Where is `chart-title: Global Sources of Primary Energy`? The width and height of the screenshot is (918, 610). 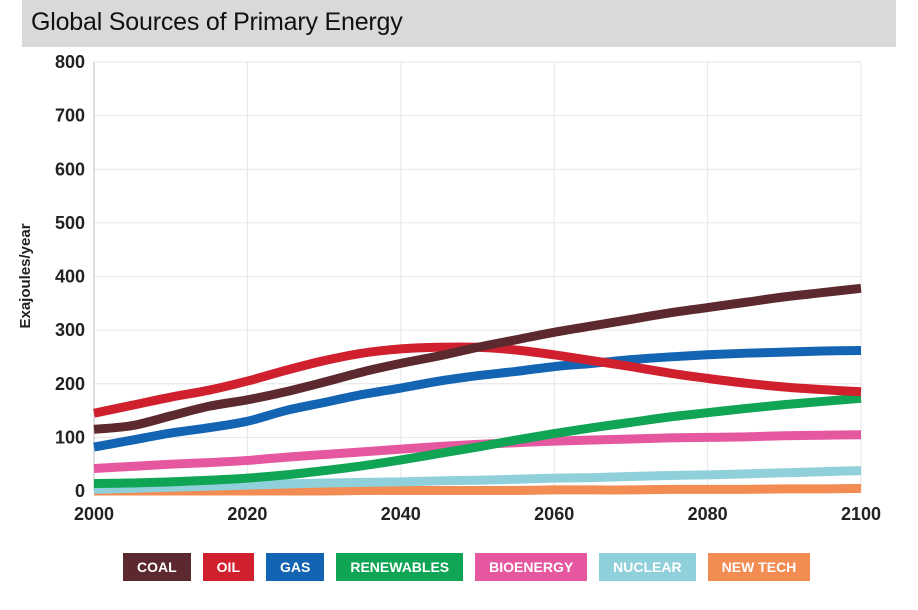
chart-title: Global Sources of Primary Energy is located at coordinates (217, 22).